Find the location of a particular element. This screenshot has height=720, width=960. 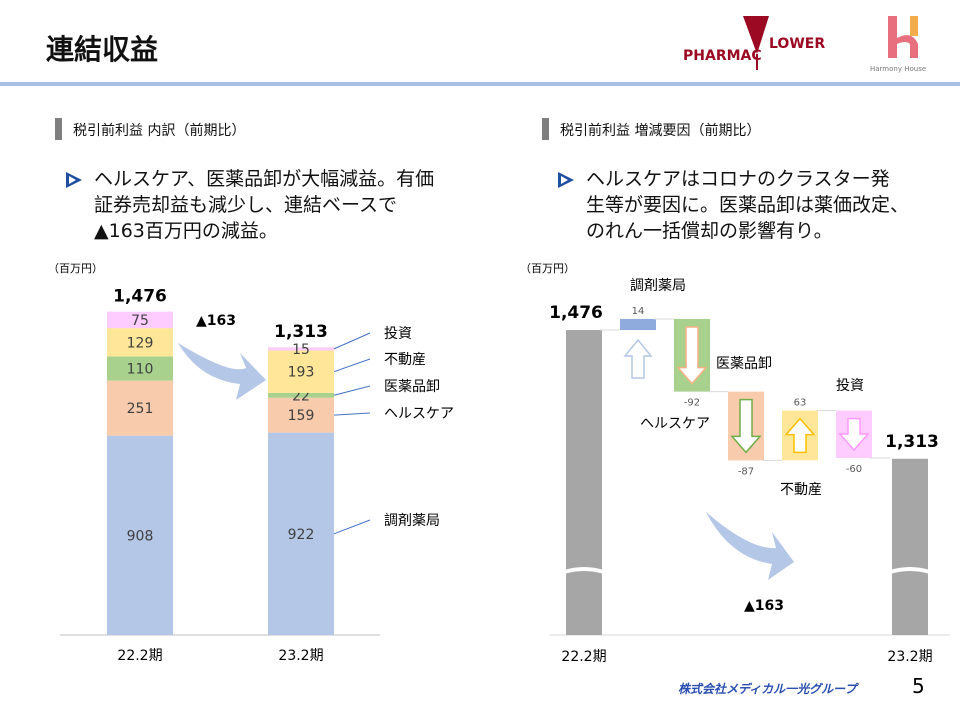

bullet-line: のれん一括償却の影響有り。 is located at coordinates (709, 231).